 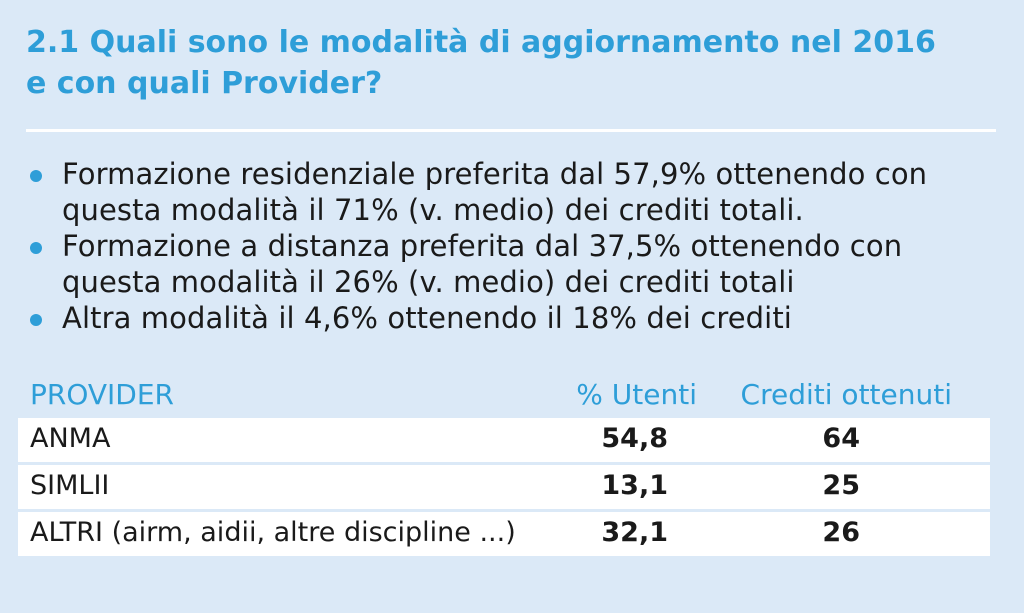 What do you see at coordinates (841, 532) in the screenshot?
I see `cell-credits: 26` at bounding box center [841, 532].